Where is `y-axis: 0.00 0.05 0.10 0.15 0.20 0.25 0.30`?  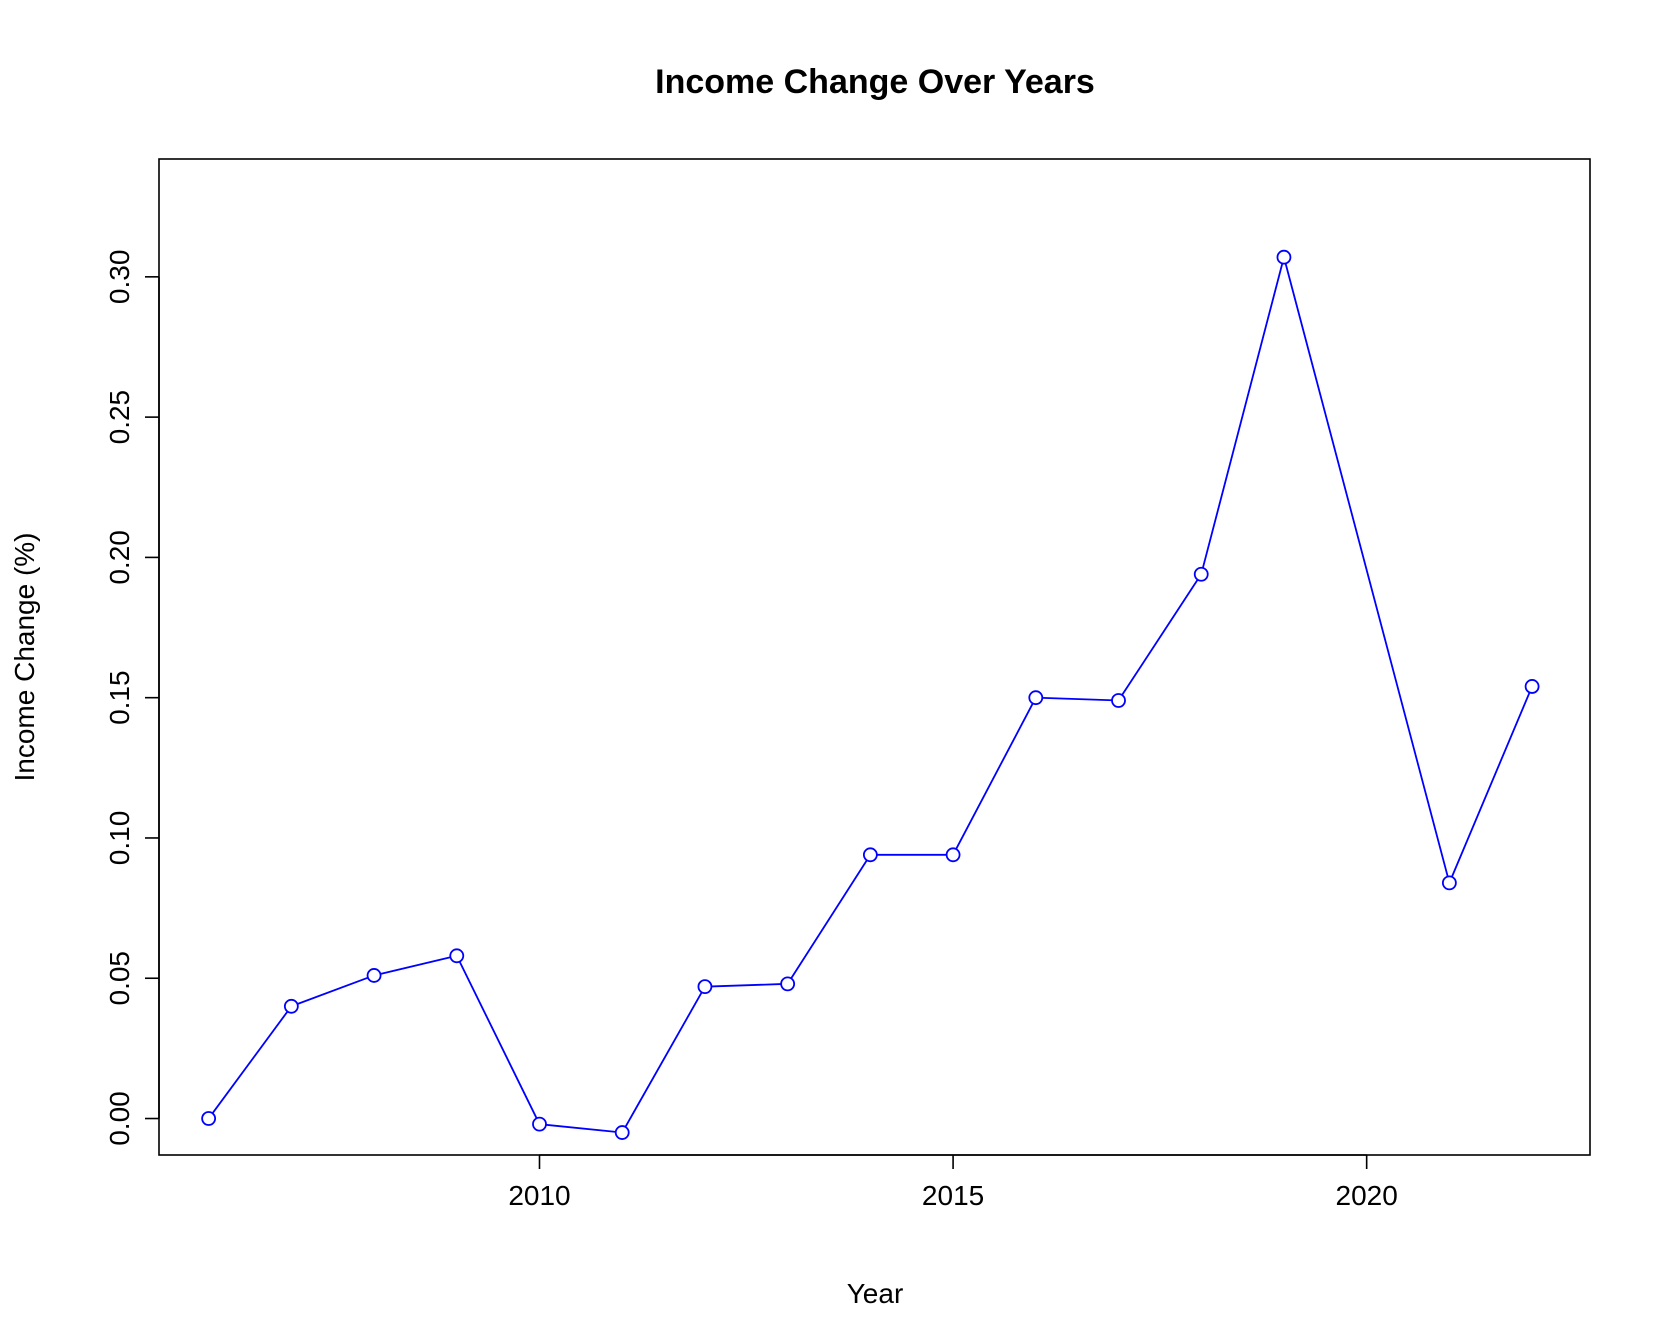
y-axis: 0.00 0.05 0.10 0.15 0.20 0.25 0.30 is located at coordinates (132, 698).